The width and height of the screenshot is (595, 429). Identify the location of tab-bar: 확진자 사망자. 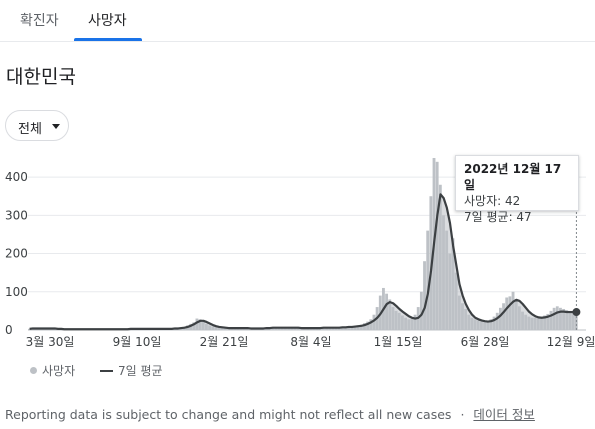
(297, 21).